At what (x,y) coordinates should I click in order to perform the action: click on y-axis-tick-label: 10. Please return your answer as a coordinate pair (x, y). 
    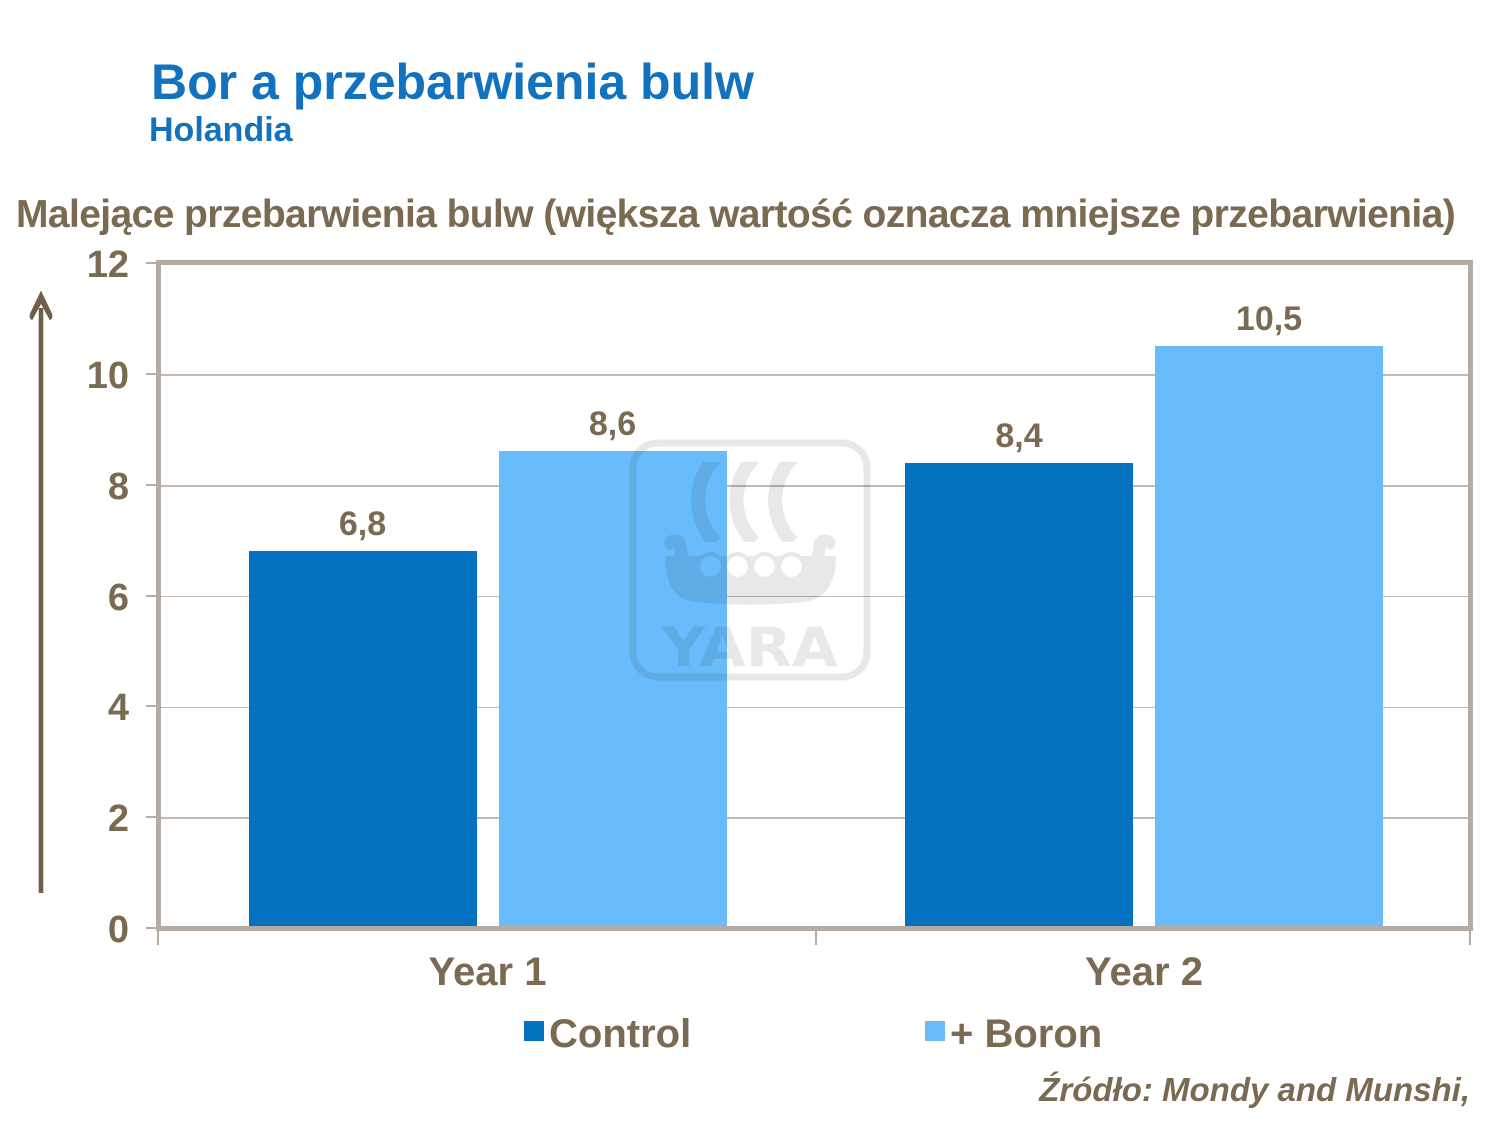
    Looking at the image, I should click on (107, 375).